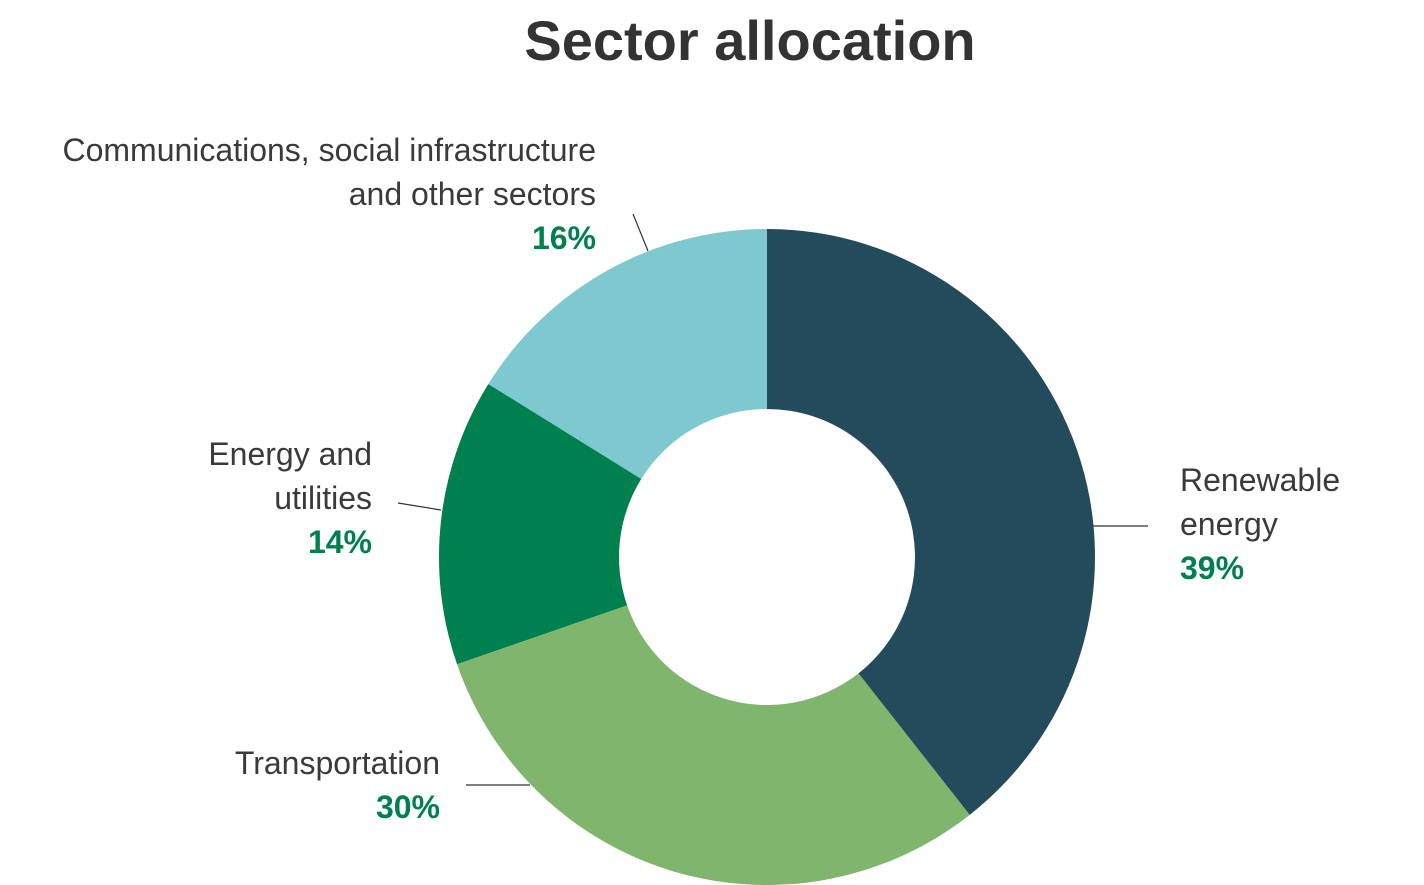 This screenshot has height=885, width=1424. I want to click on slice-label: Energy and utilities 14%, so click(267, 498).